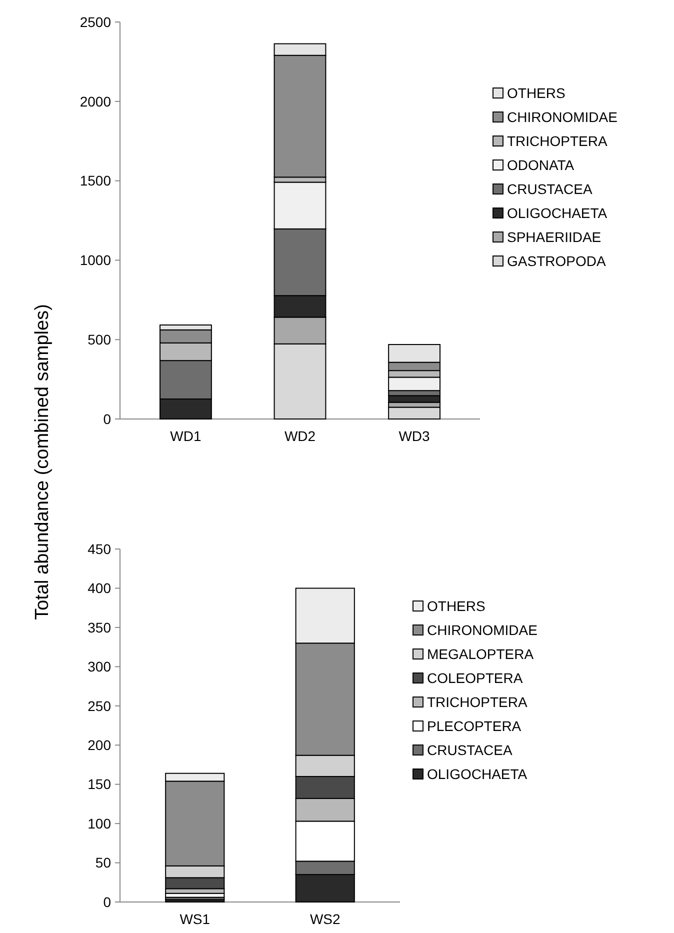 This screenshot has width=674, height=933. Describe the element at coordinates (42, 462) in the screenshot. I see `y-axis-title: Total abundance (combined samples)` at that location.